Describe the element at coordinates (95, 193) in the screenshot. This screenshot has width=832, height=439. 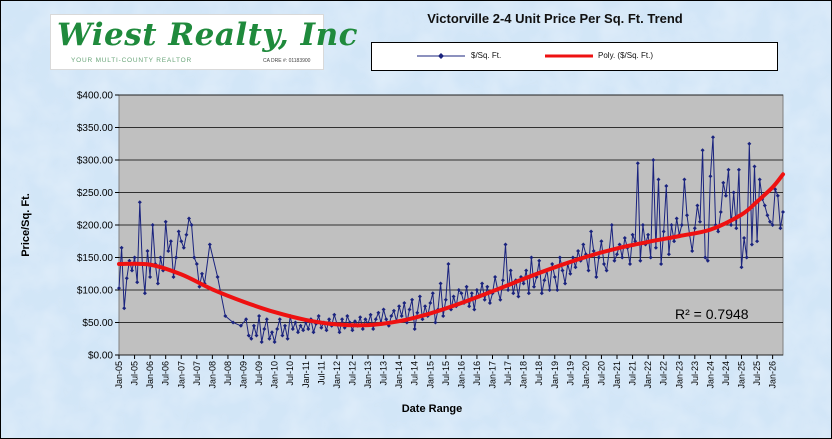
I see `y-tick-label: $250.00` at that location.